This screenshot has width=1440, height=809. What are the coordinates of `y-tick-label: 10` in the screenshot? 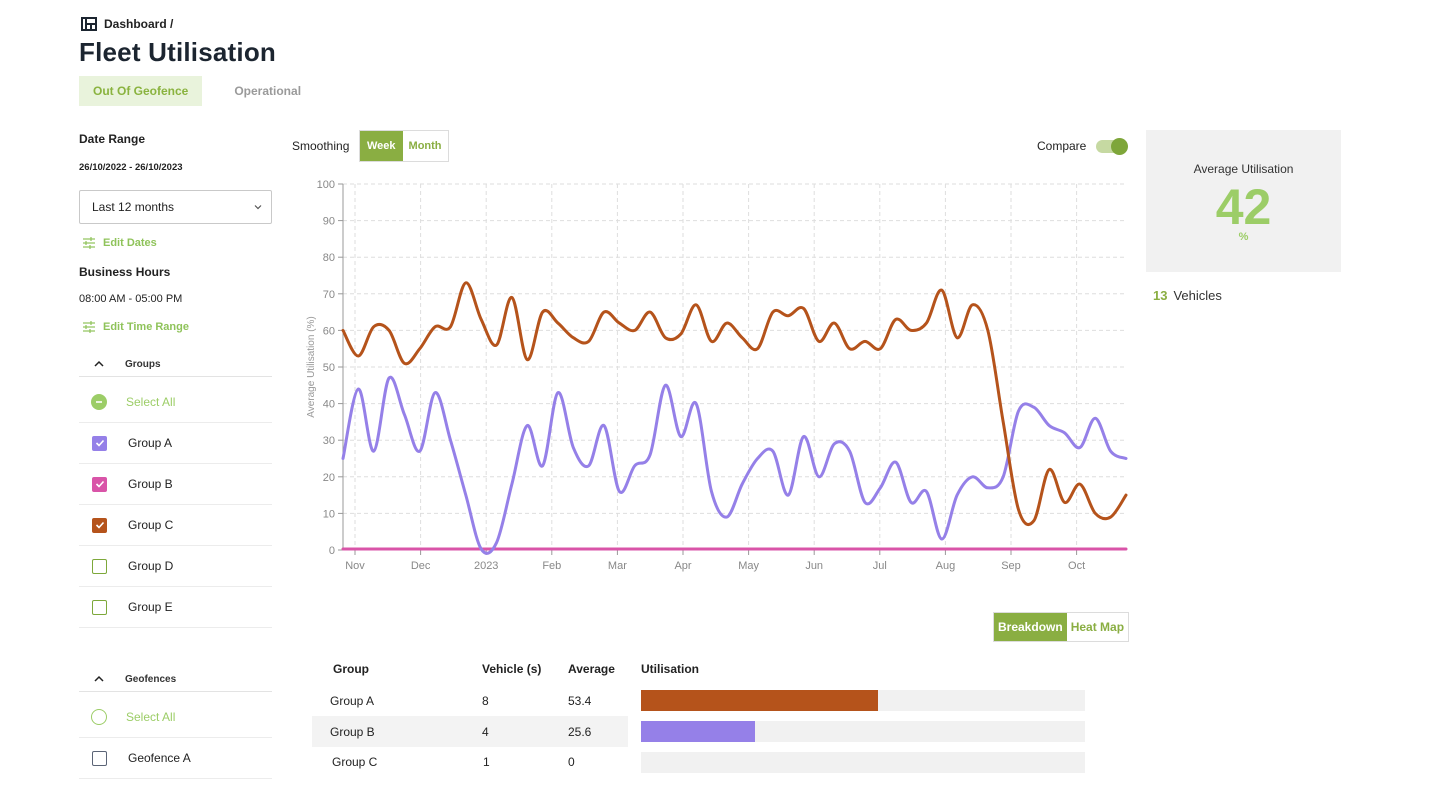 It's located at (329, 514).